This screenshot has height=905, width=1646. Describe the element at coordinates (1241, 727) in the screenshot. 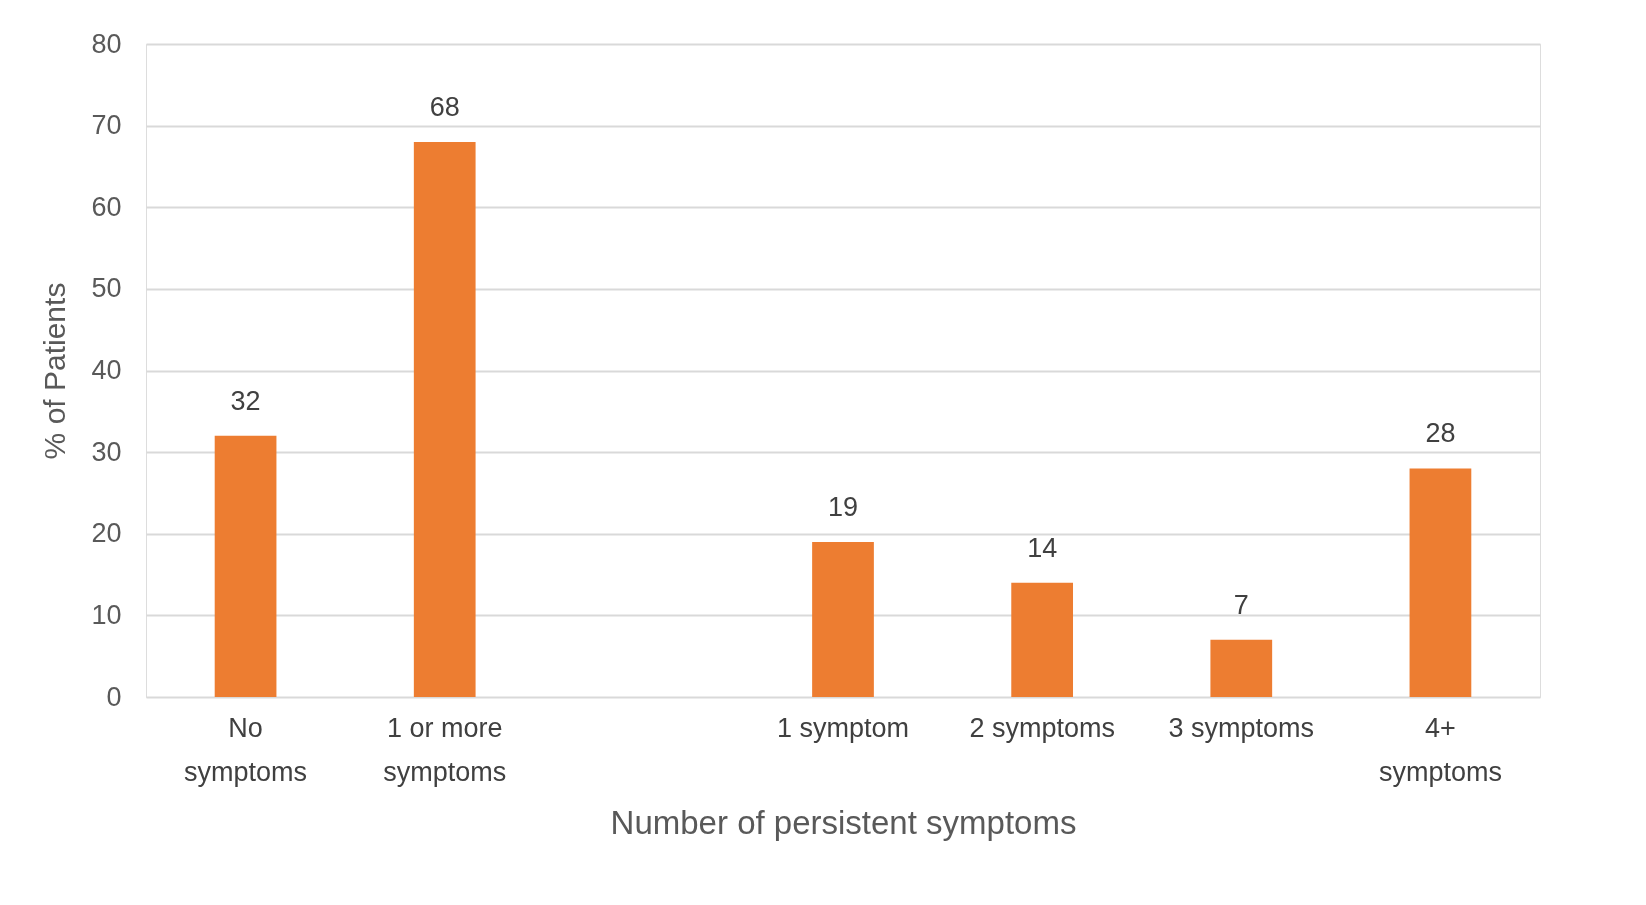

I see `x-tick-label: 3 symptoms` at that location.